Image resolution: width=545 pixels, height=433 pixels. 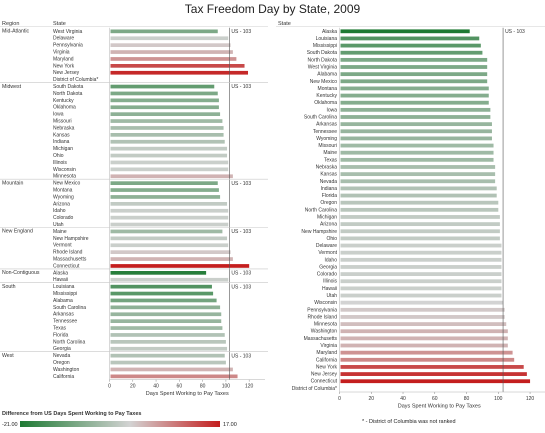 What do you see at coordinates (66, 266) in the screenshot?
I see `state-label: Connecticut` at bounding box center [66, 266].